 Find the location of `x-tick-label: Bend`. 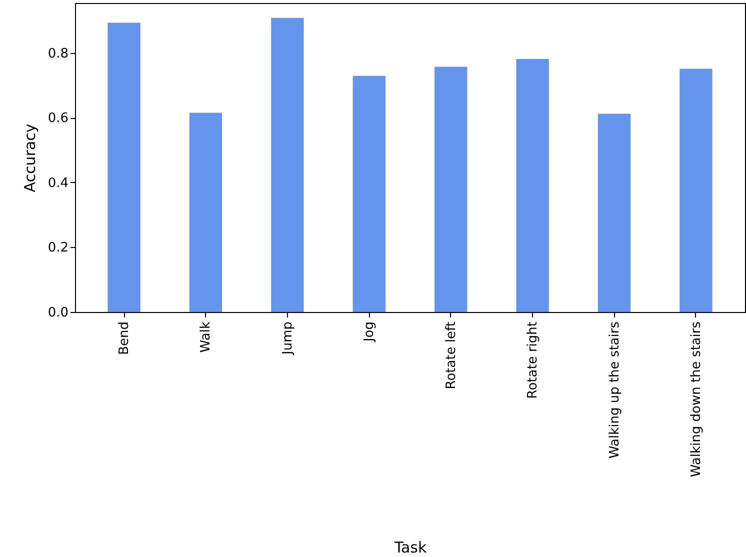

x-tick-label: Bend is located at coordinates (124, 338).